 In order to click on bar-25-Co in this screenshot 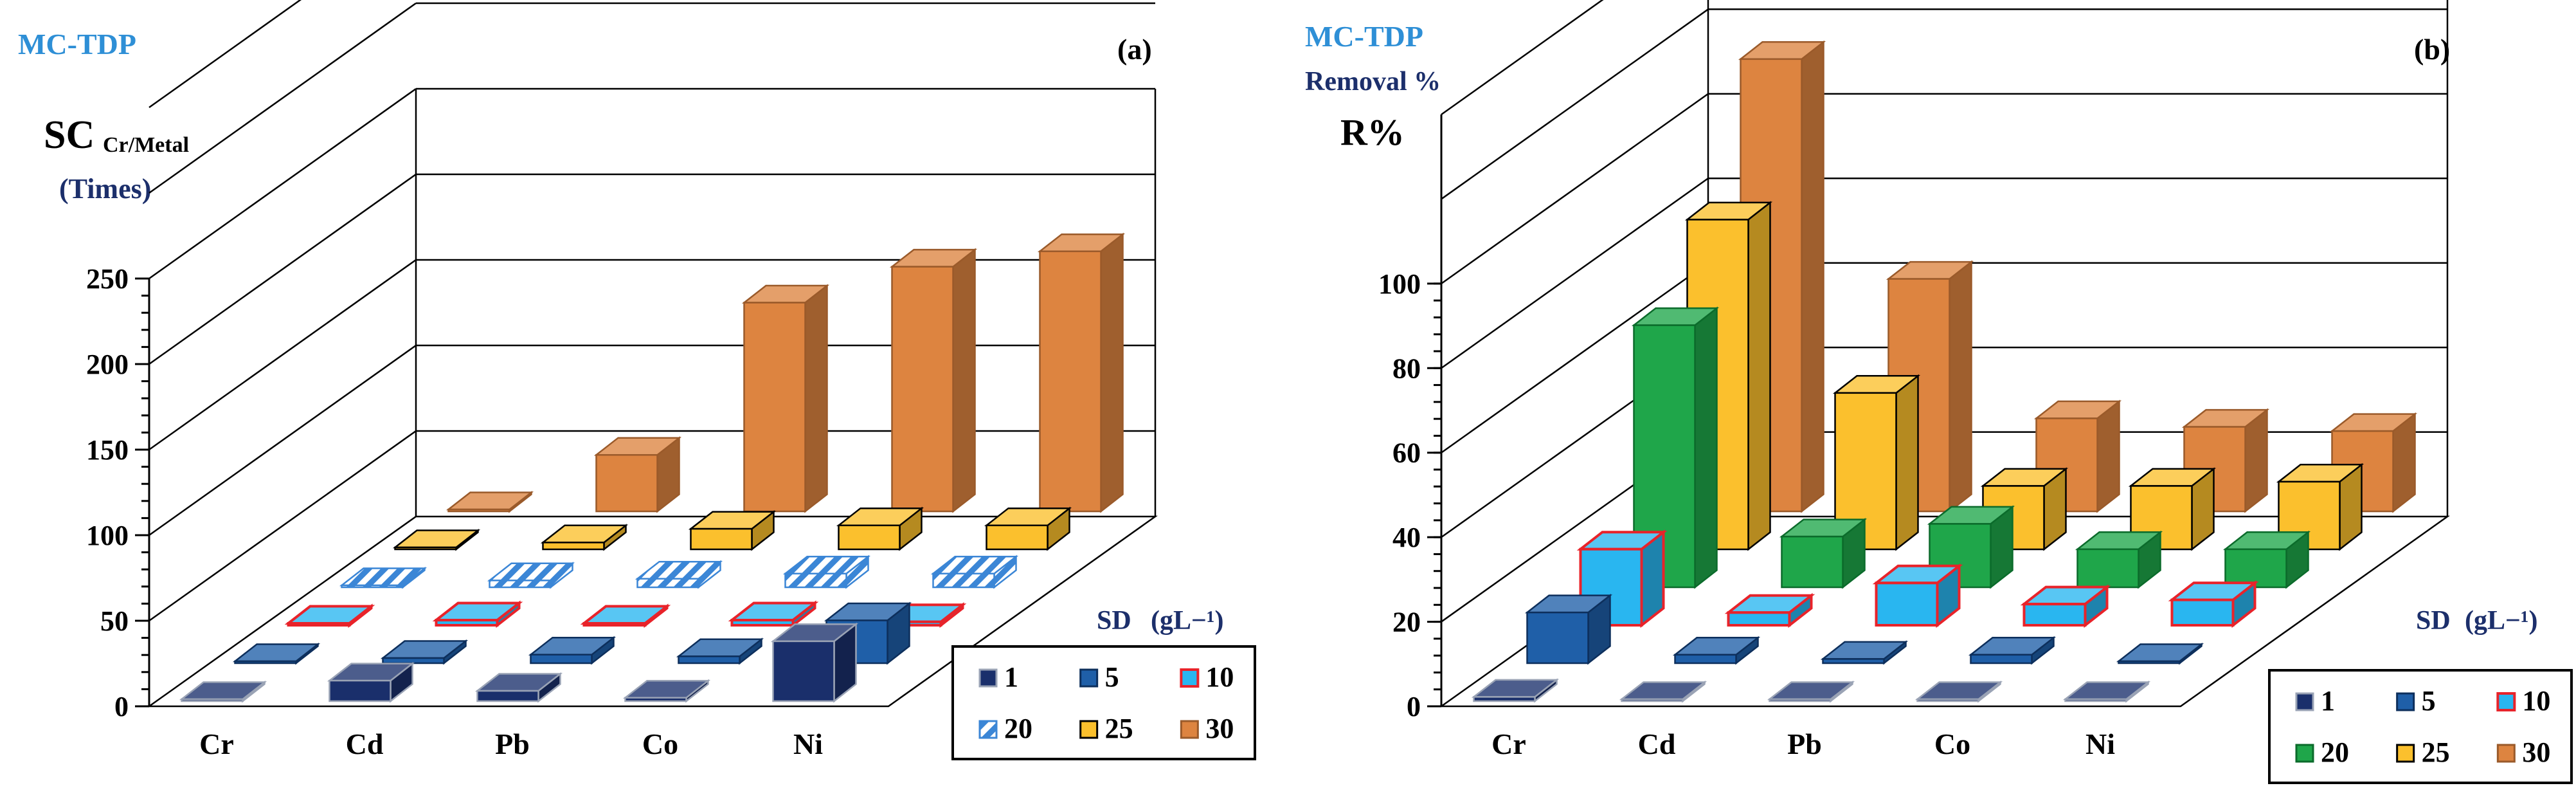, I will do `click(880, 528)`.